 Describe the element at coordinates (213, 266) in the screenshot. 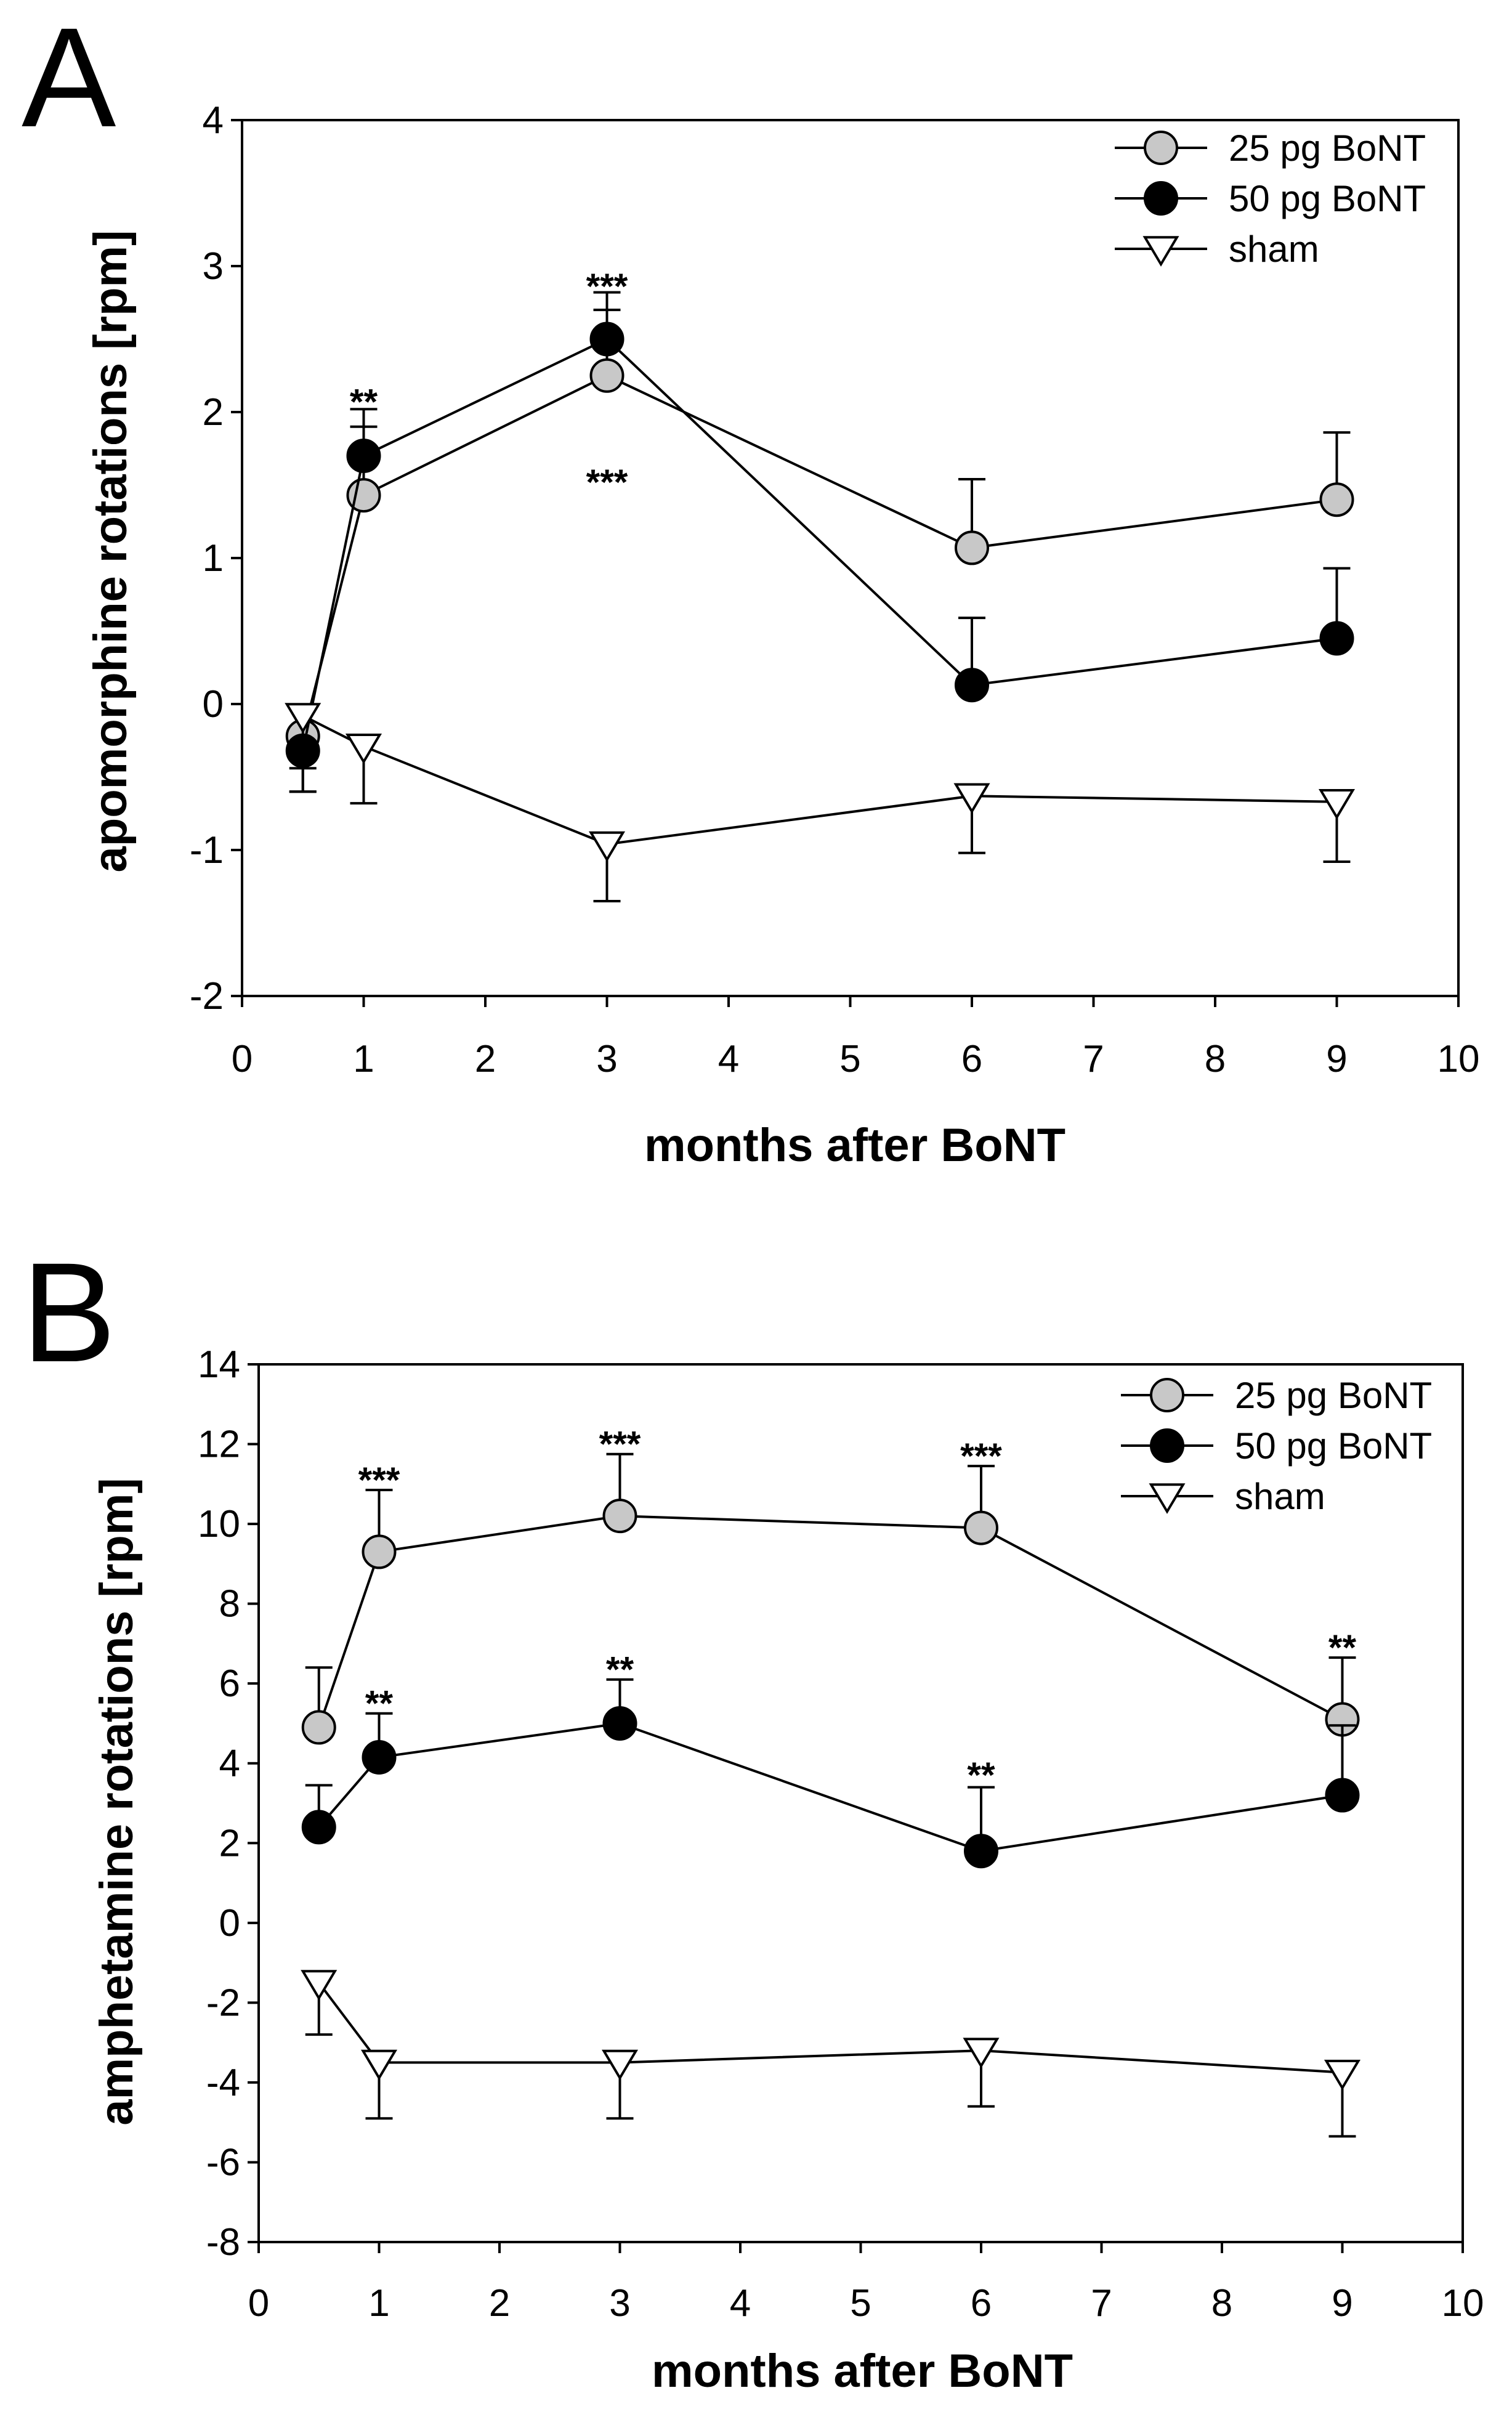

I see `y-tick-label: 3` at that location.